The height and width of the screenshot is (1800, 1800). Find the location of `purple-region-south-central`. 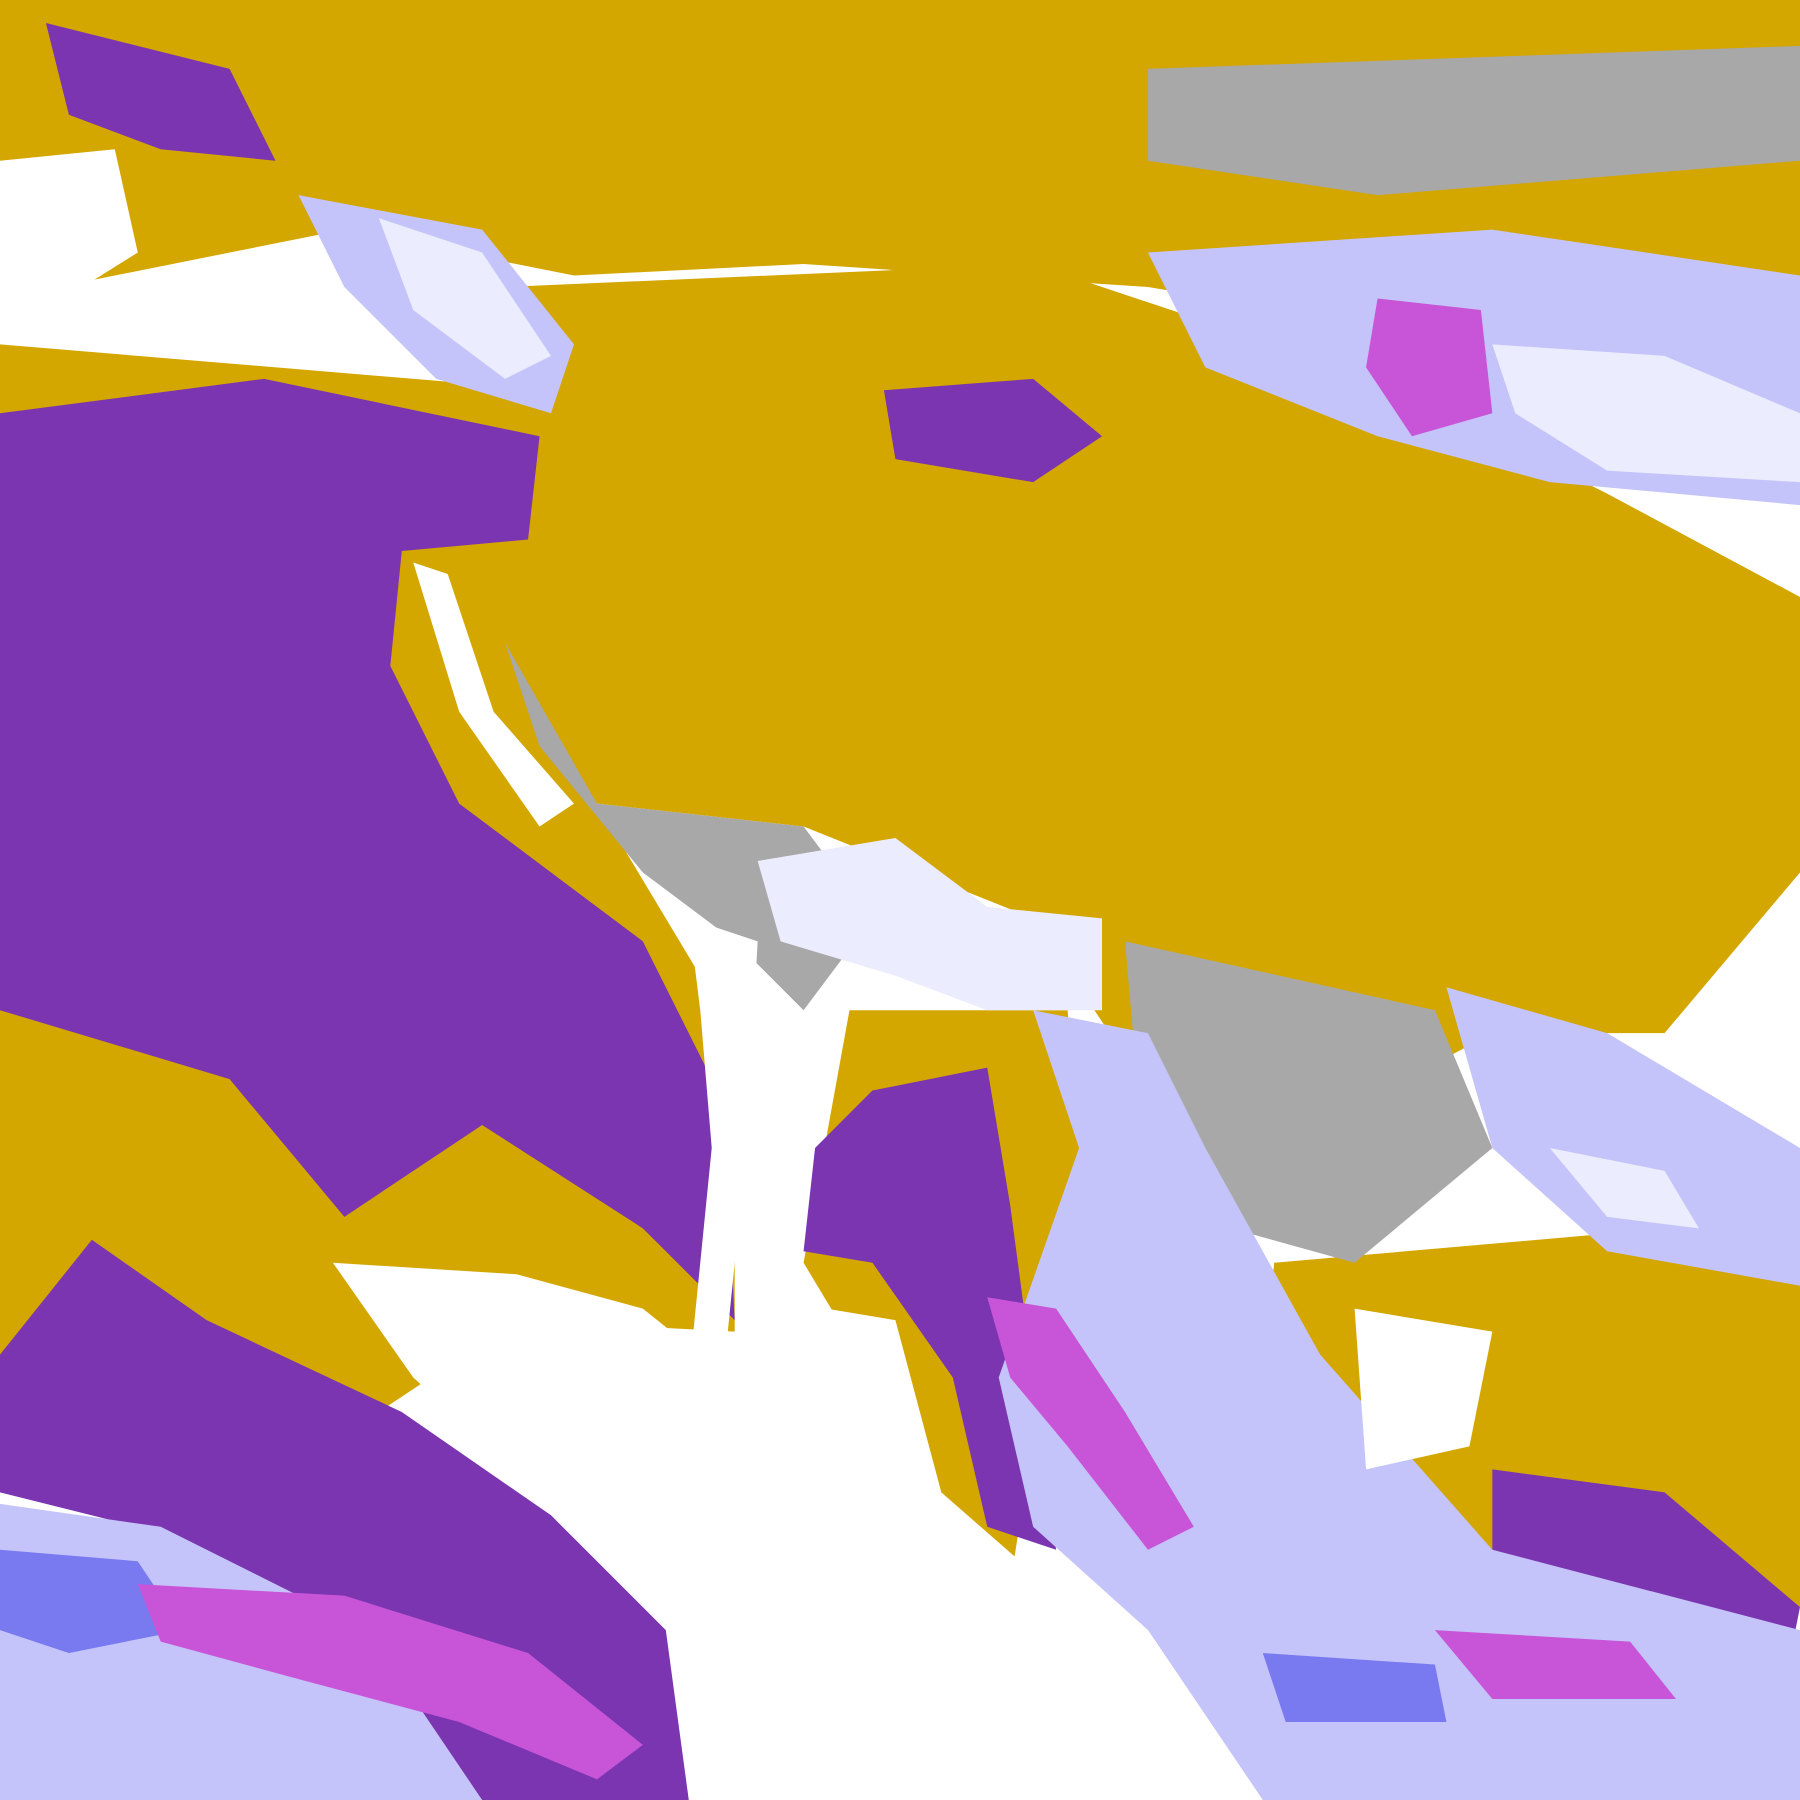

purple-region-south-central is located at coordinates (930, 1308).